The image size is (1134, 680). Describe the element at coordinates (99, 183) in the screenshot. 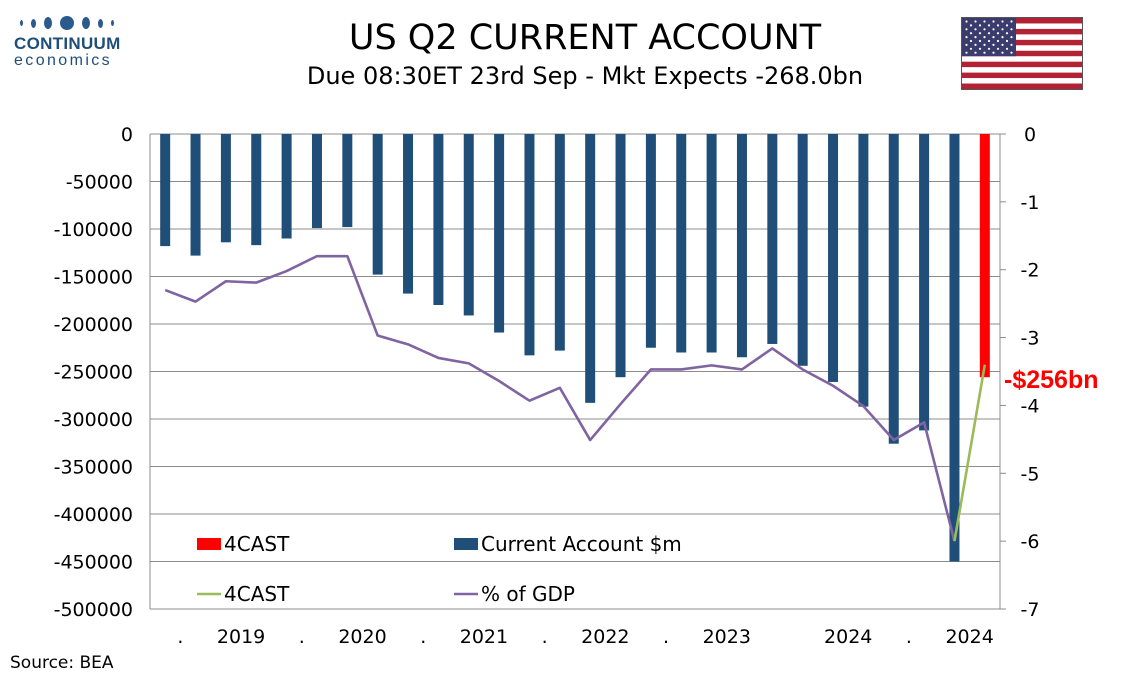

I see `left-tick-label: -50000` at that location.